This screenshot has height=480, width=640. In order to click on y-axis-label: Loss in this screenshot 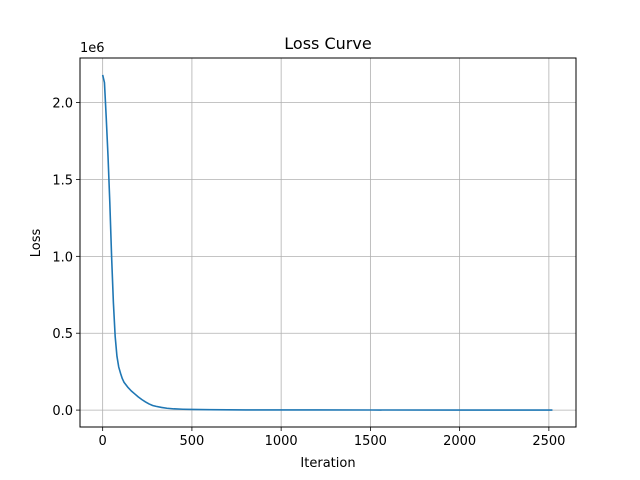, I will do `click(36, 243)`.